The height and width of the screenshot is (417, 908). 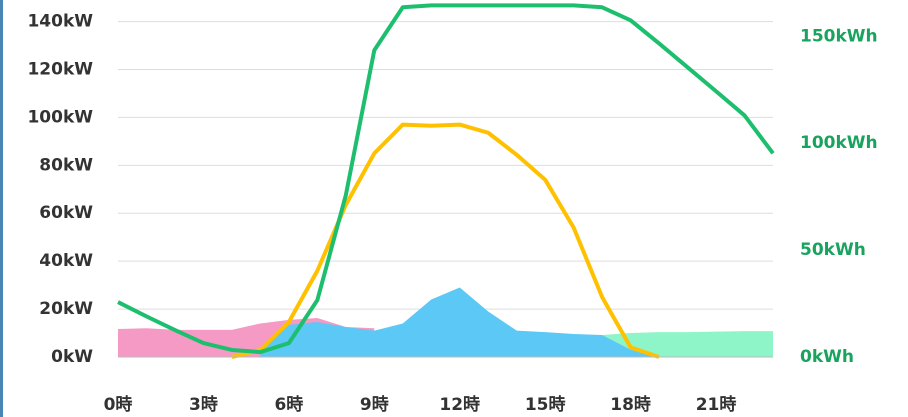 What do you see at coordinates (1, 208) in the screenshot?
I see `frame-edge` at bounding box center [1, 208].